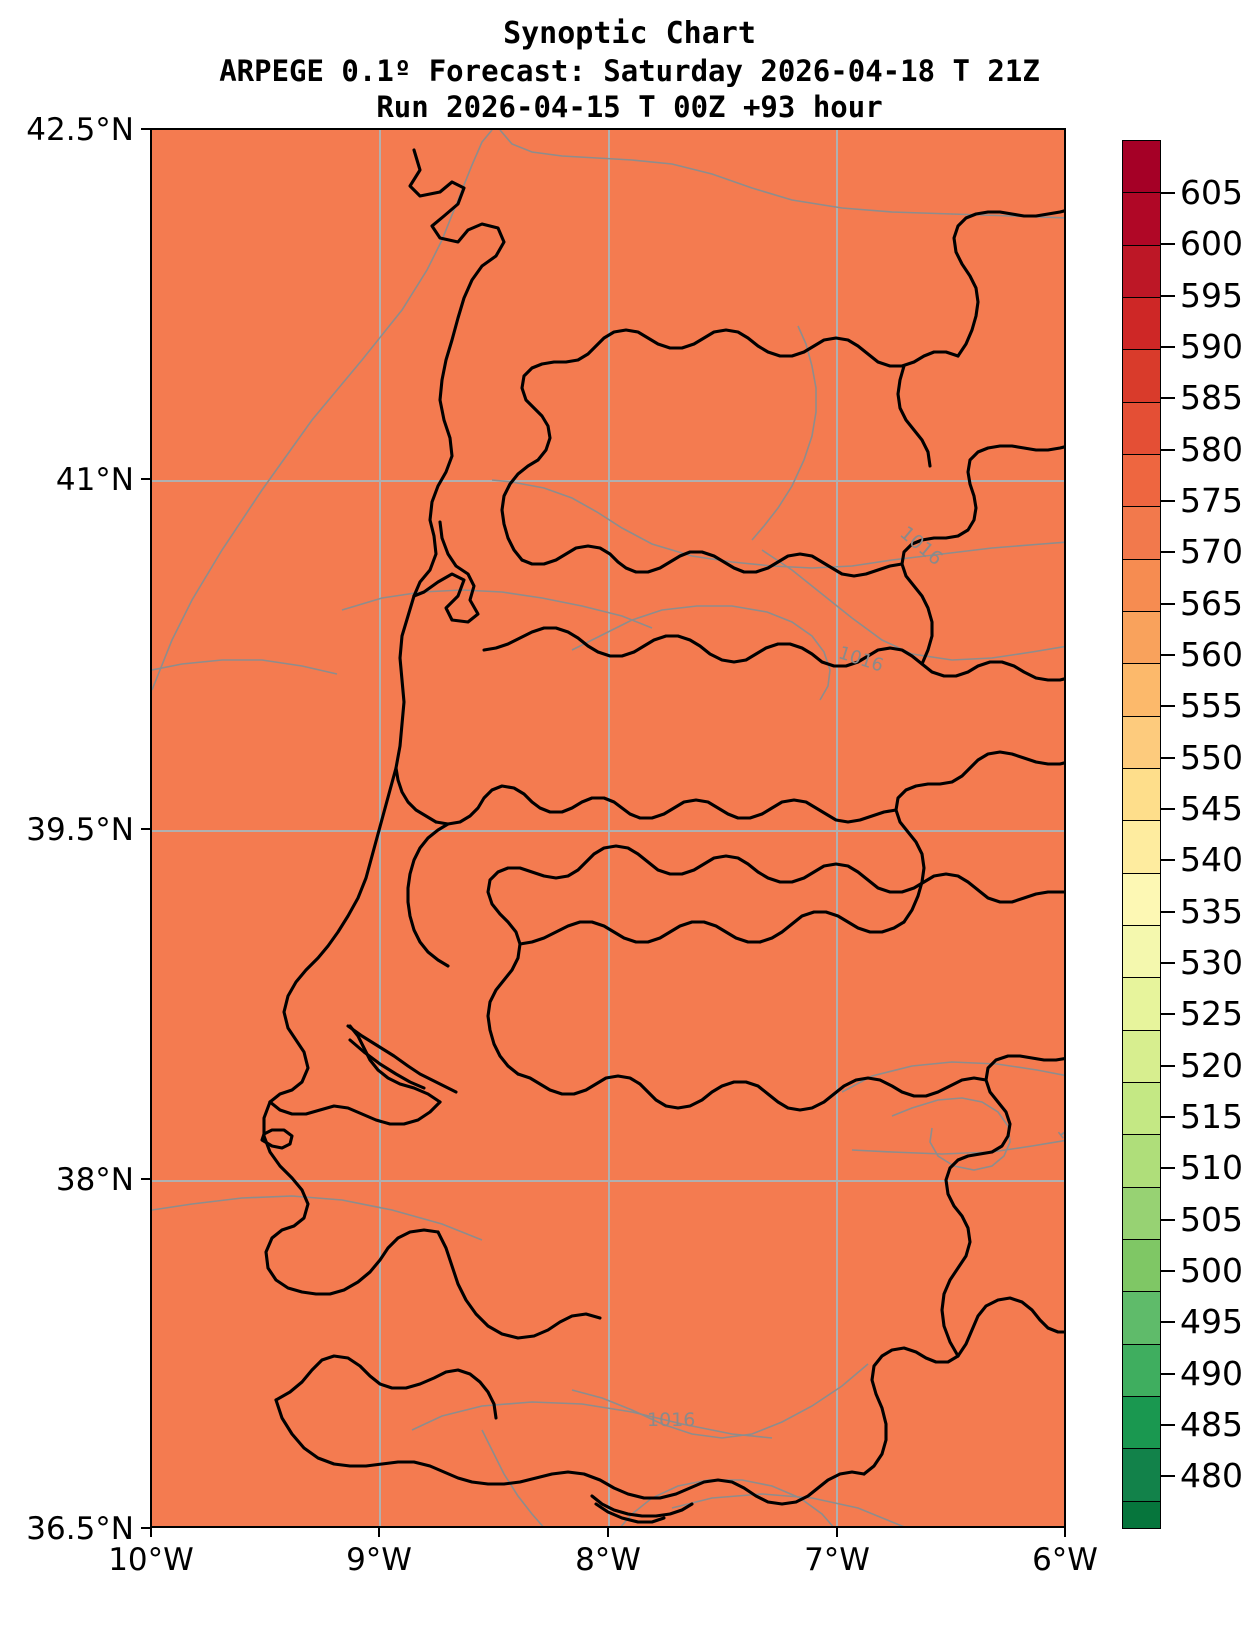  What do you see at coordinates (1211, 603) in the screenshot?
I see `colorbar-tick-label: 565` at bounding box center [1211, 603].